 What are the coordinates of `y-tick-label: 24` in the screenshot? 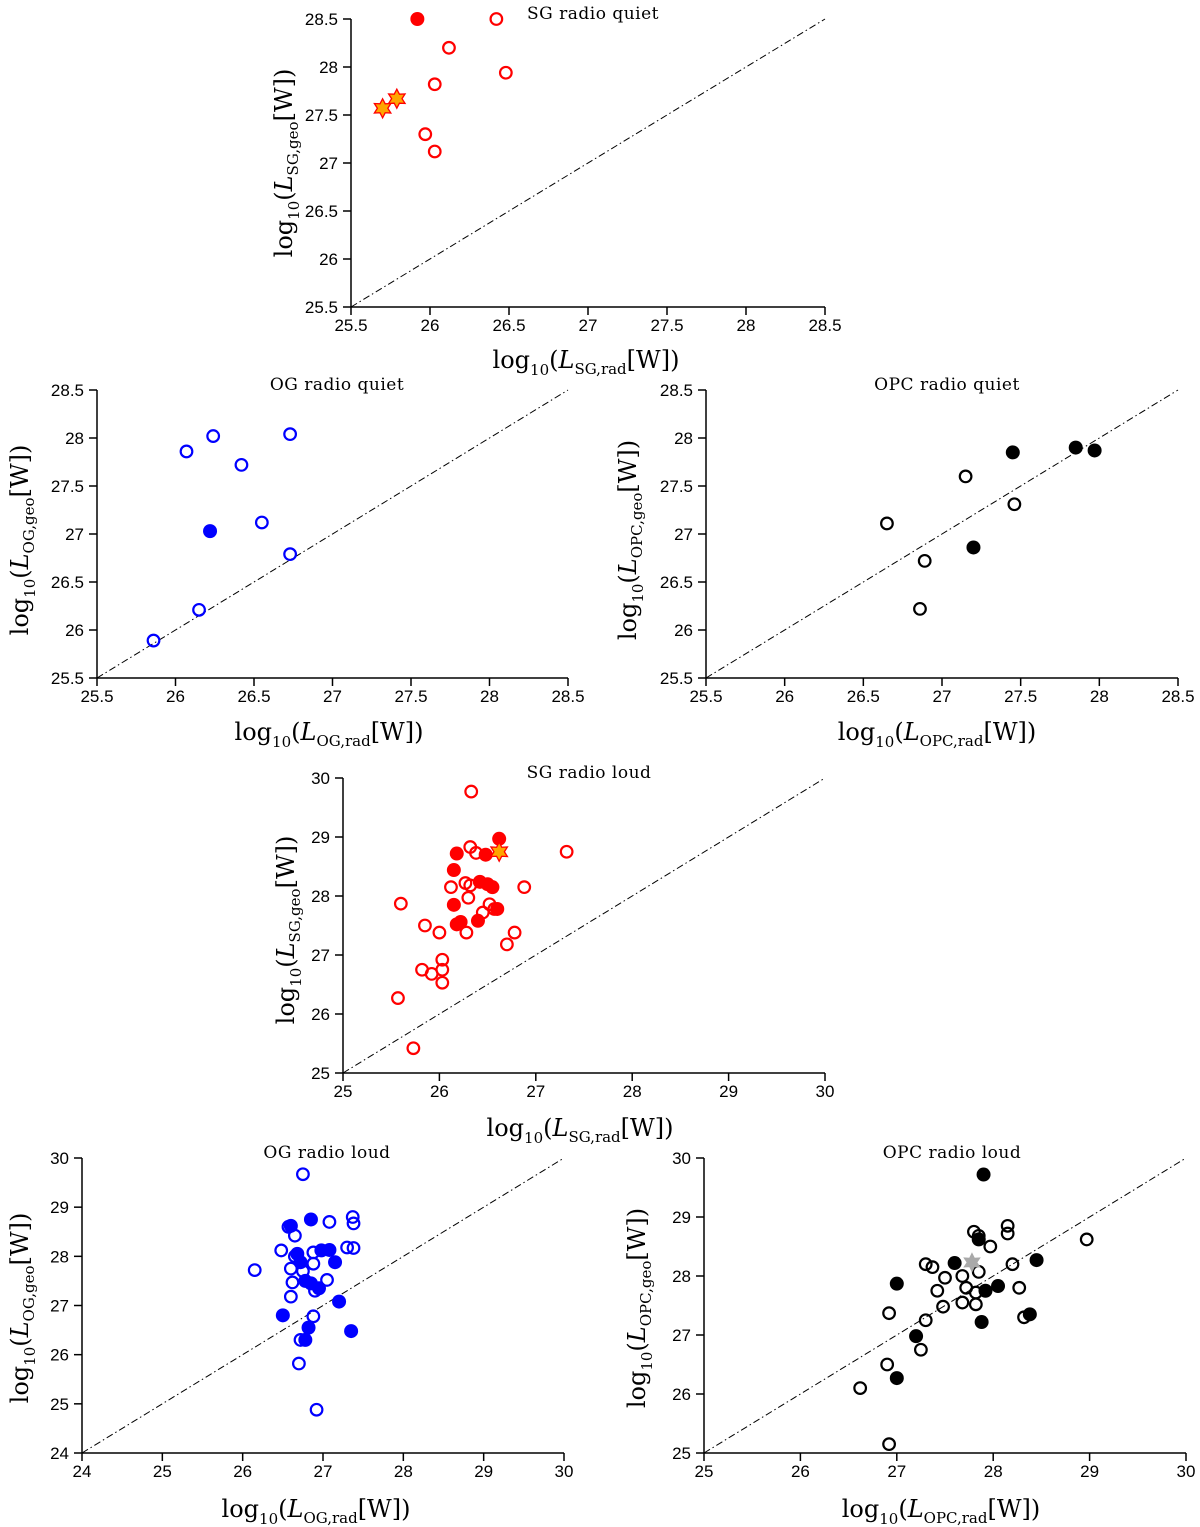 It's located at (59, 1453).